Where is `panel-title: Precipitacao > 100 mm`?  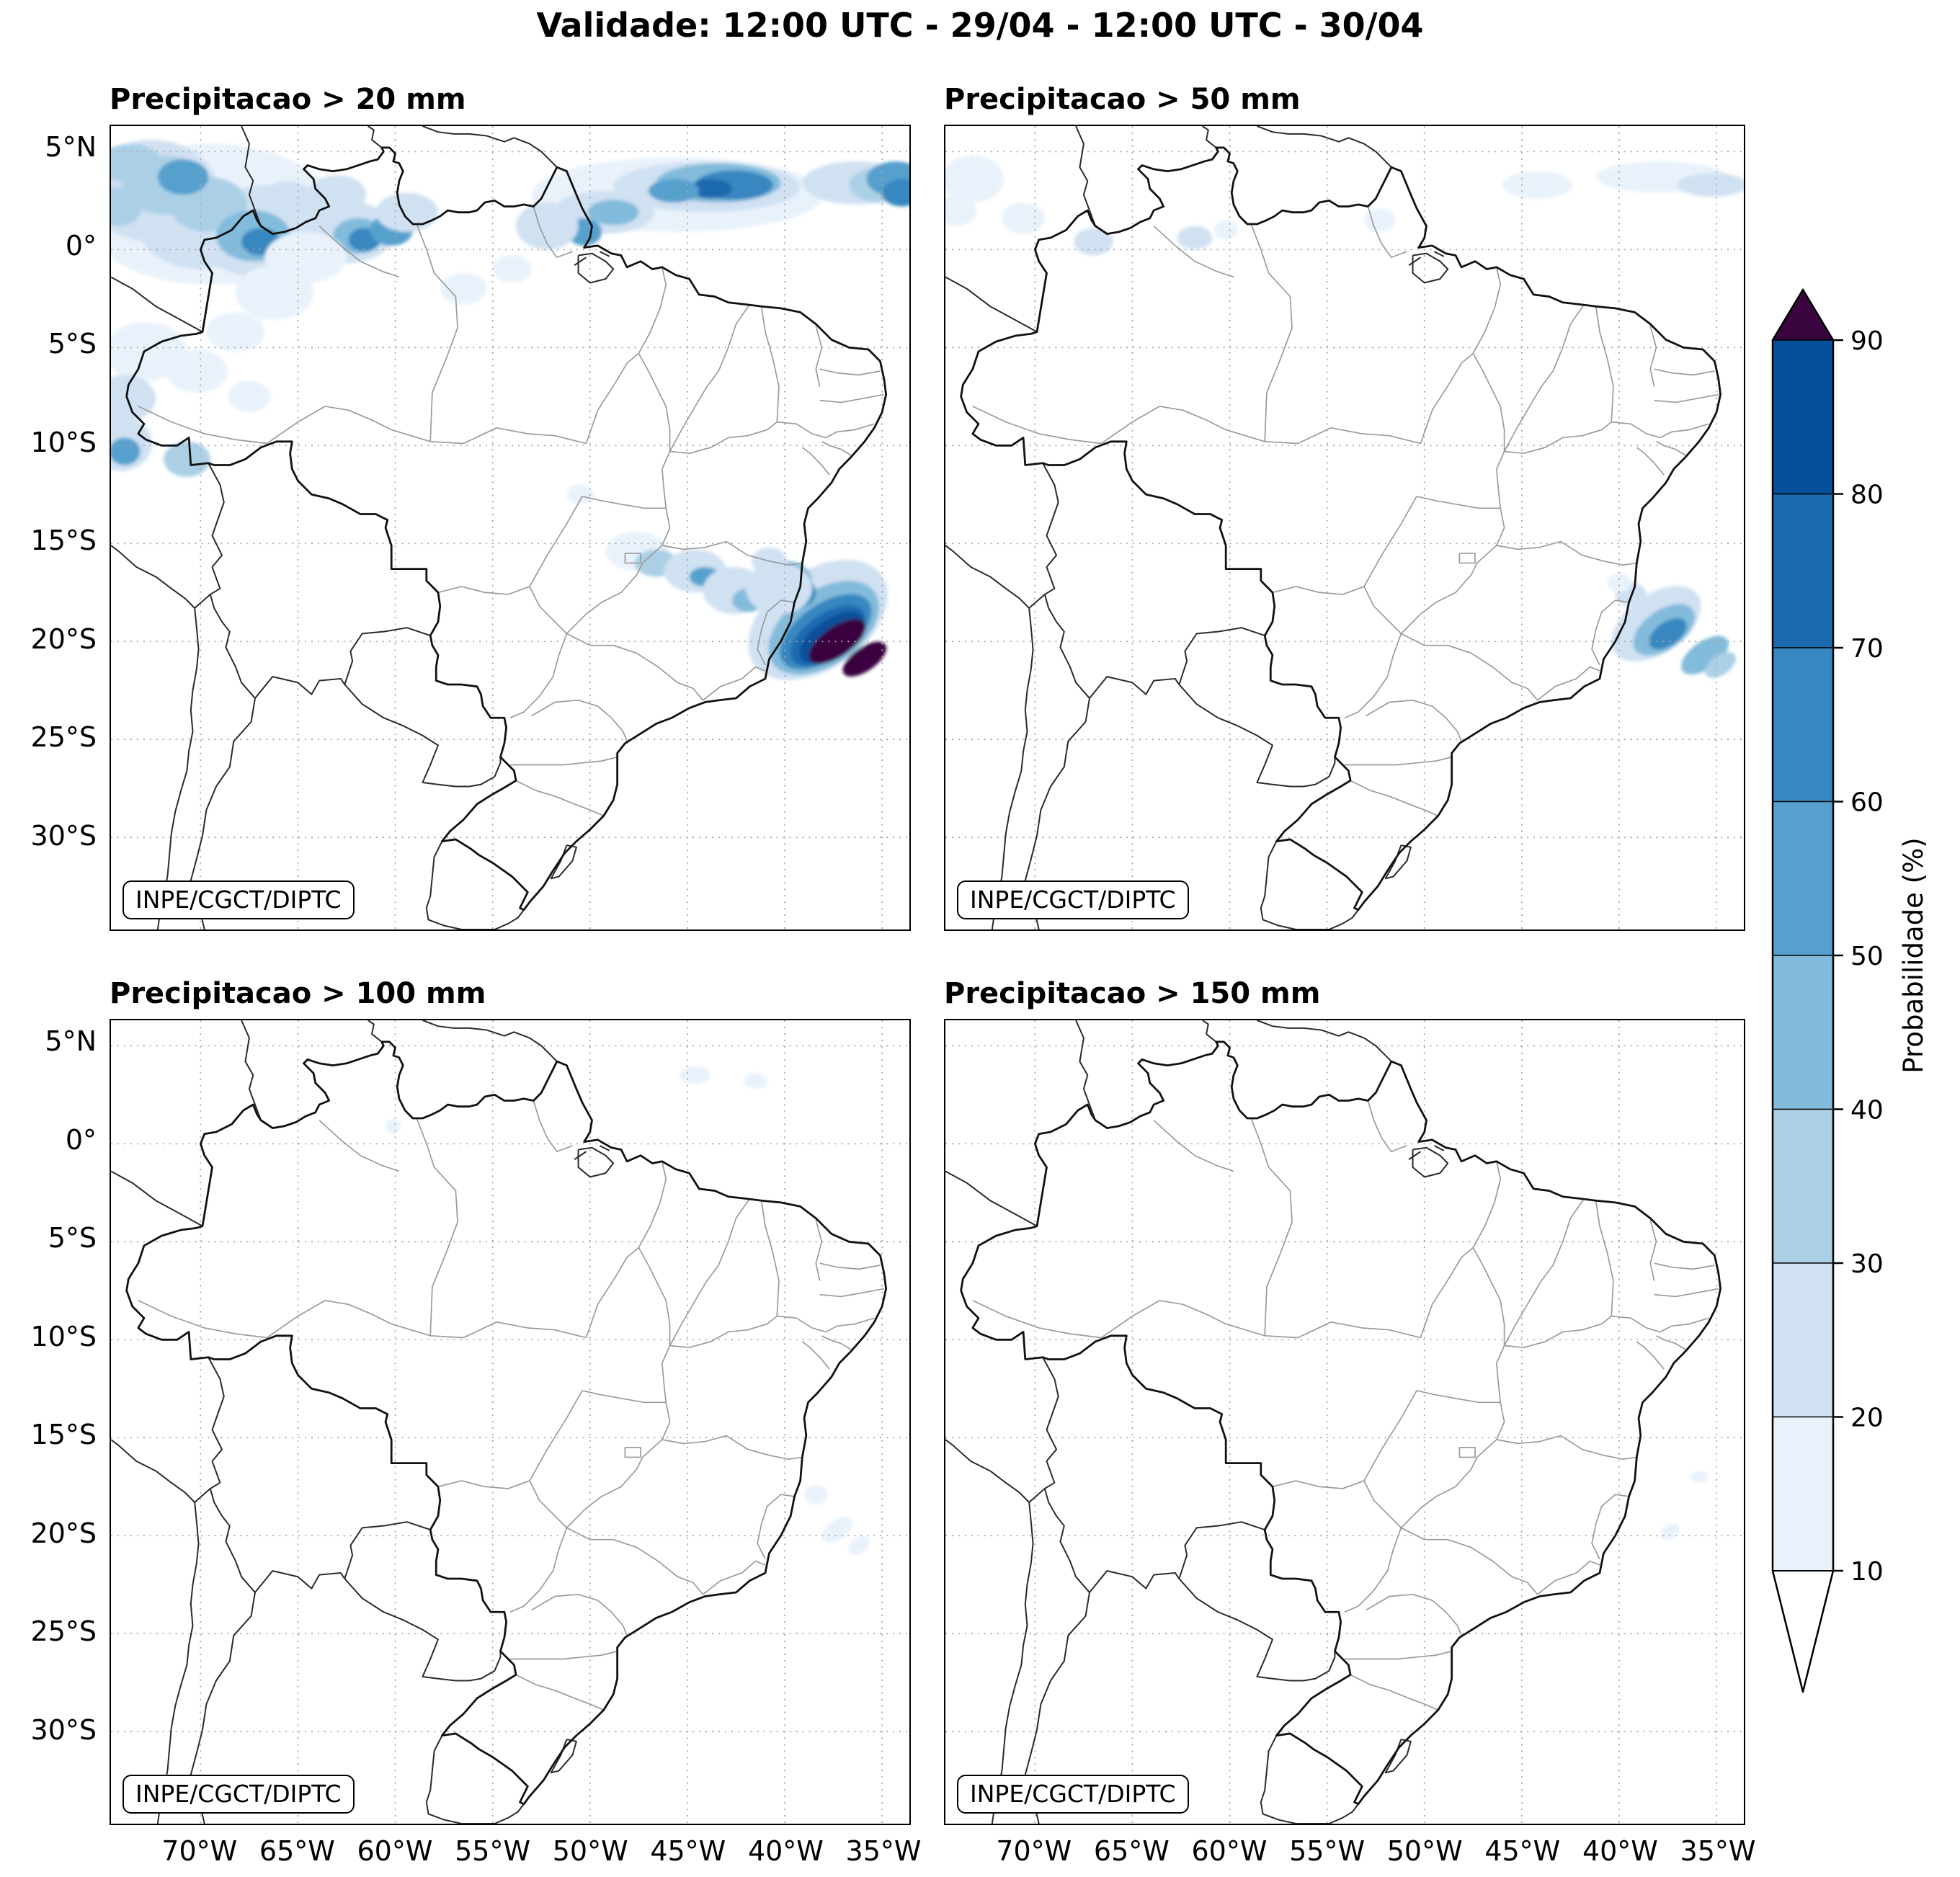
panel-title: Precipitacao > 100 mm is located at coordinates (298, 993).